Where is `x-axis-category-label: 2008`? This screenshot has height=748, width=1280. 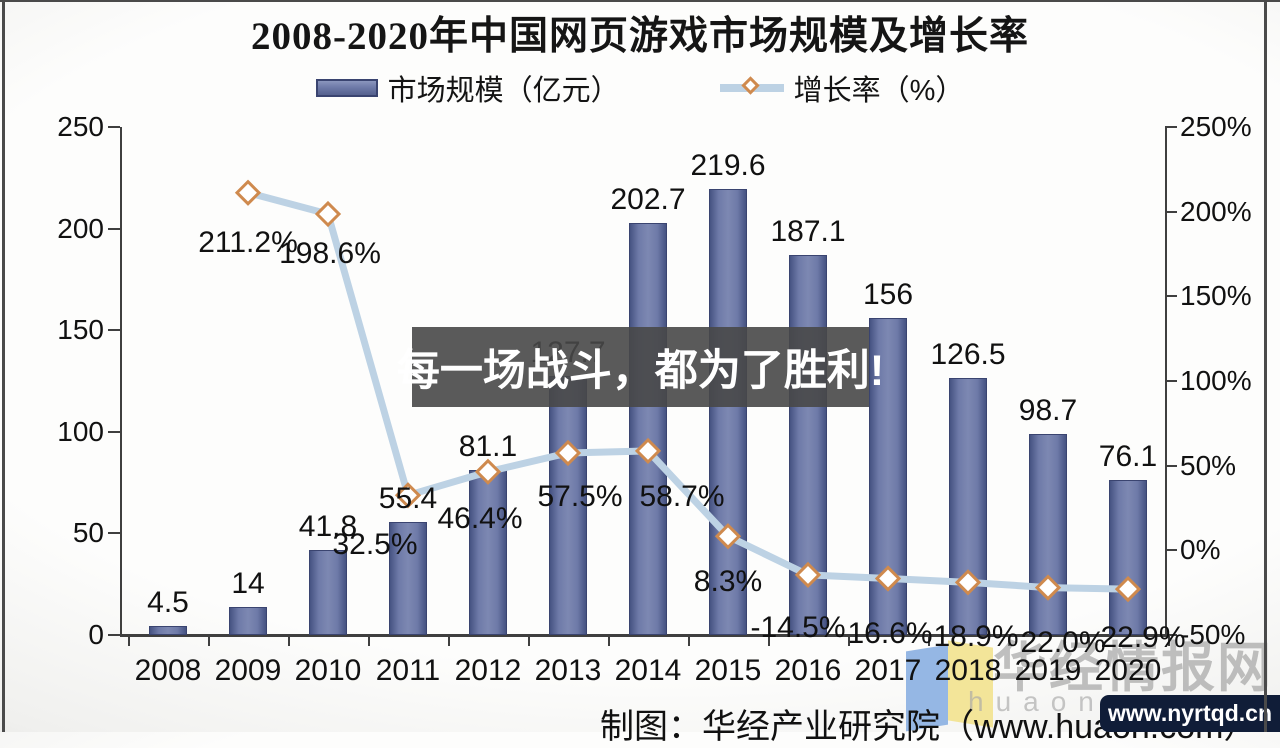
x-axis-category-label: 2008 is located at coordinates (168, 670).